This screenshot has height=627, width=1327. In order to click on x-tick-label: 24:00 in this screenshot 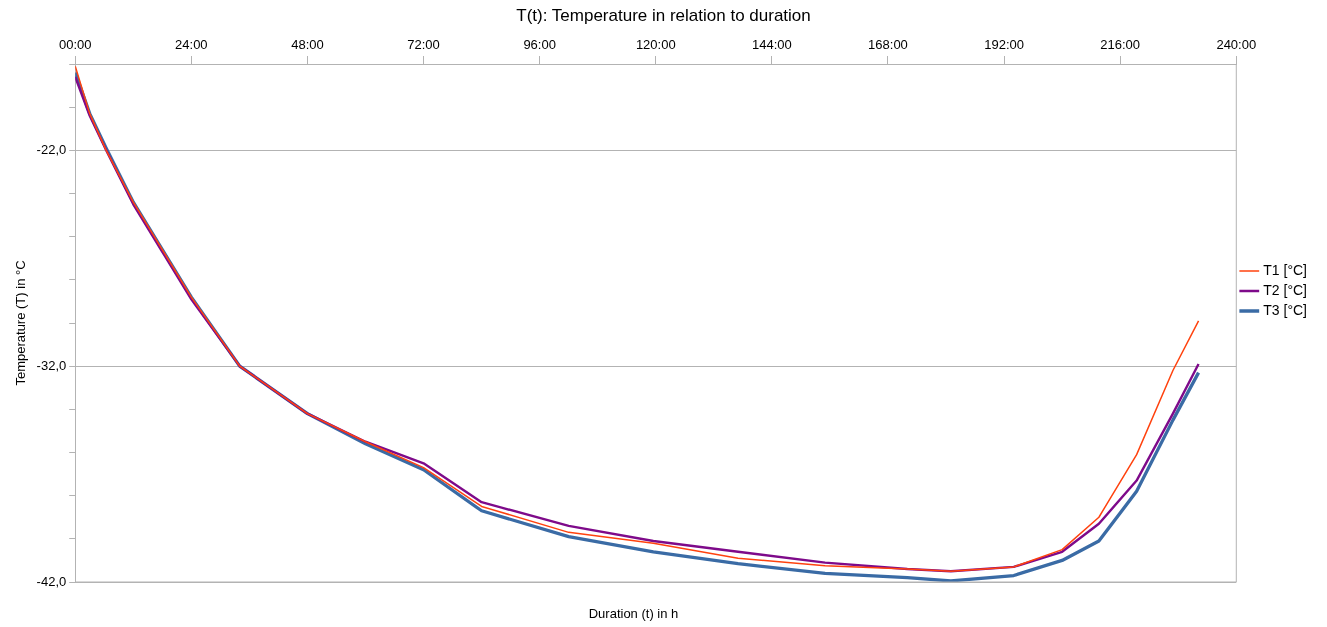, I will do `click(191, 44)`.